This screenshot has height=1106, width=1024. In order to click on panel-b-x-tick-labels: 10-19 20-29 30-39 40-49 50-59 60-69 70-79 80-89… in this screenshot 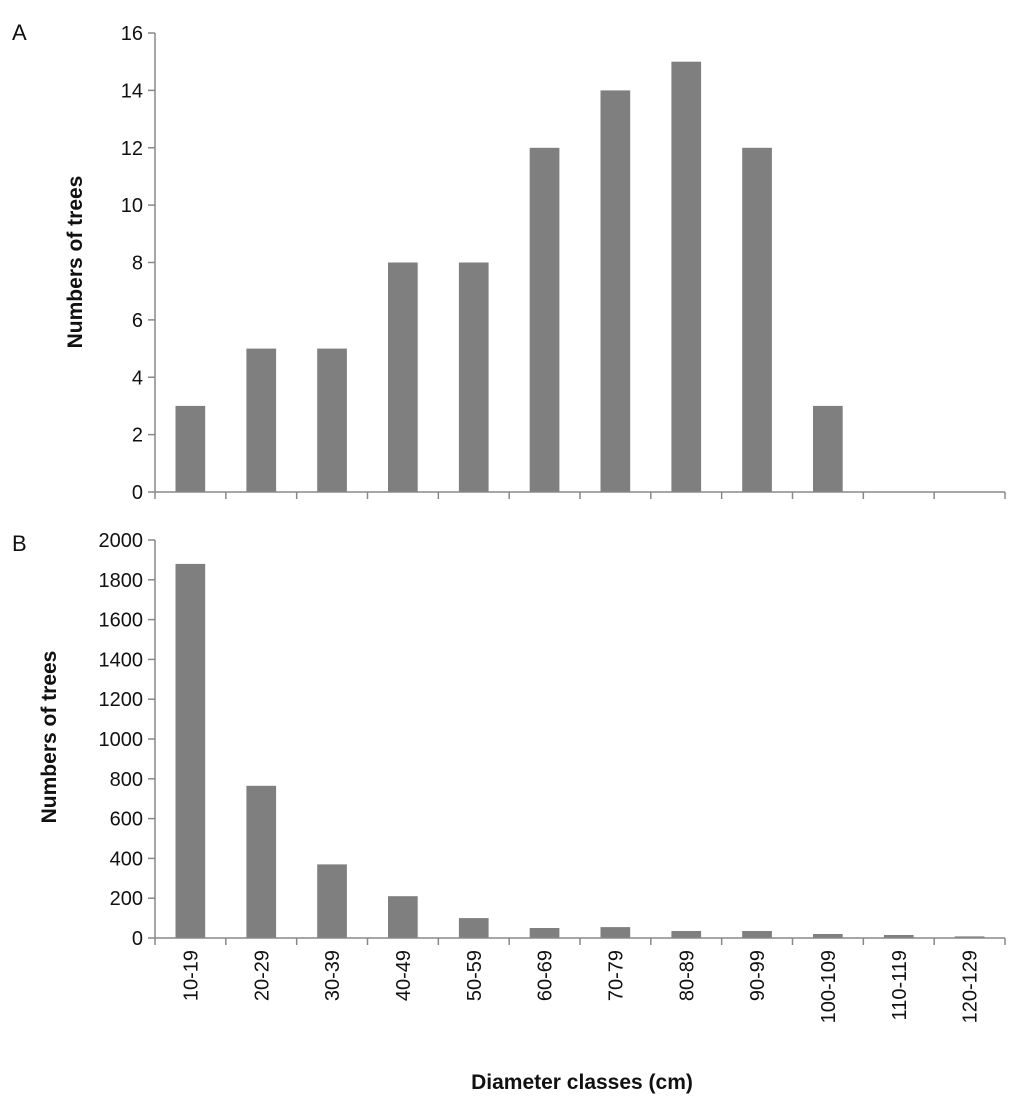, I will do `click(580, 986)`.